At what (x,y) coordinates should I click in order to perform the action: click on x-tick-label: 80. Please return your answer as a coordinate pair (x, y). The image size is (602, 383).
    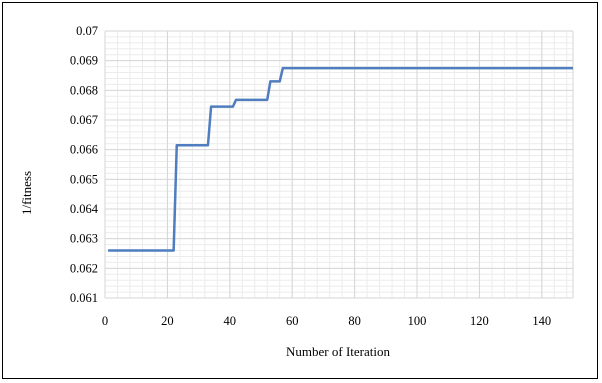
    Looking at the image, I should click on (354, 321).